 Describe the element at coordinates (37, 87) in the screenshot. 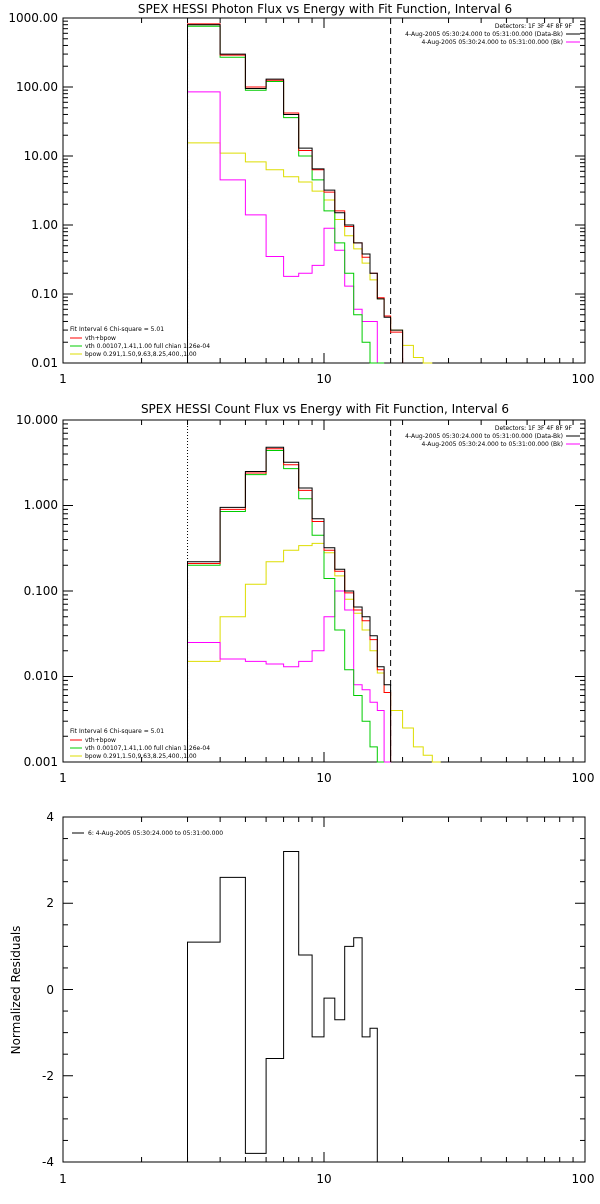

I see `y-tick-label: 100.00` at that location.